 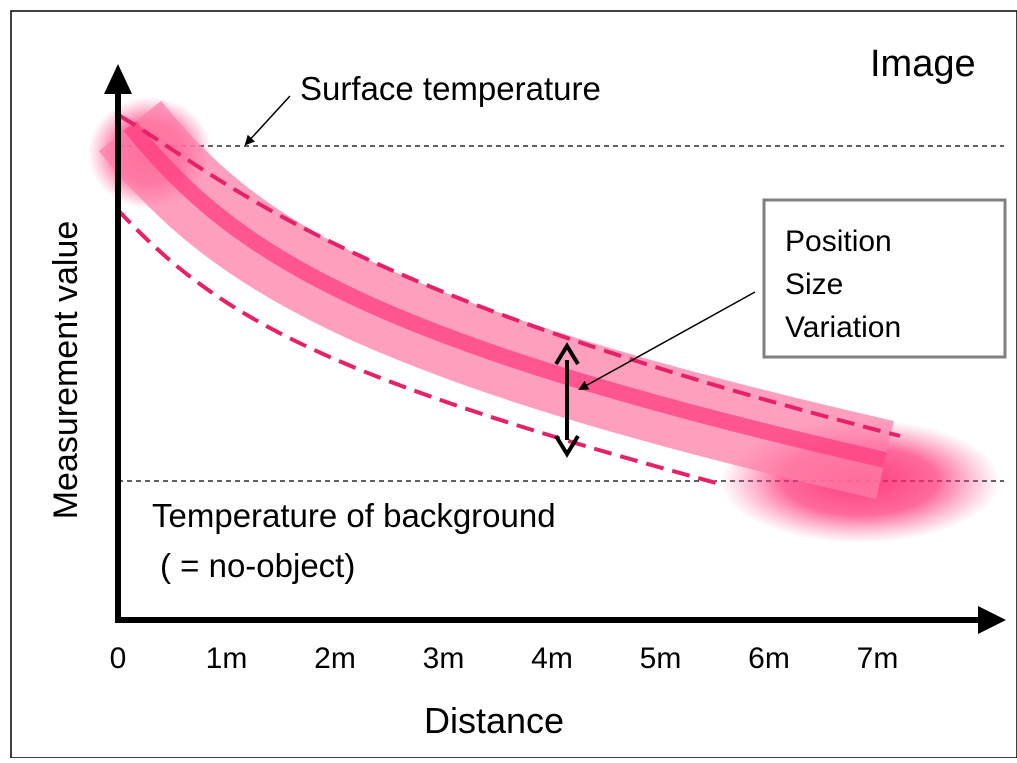 What do you see at coordinates (552, 658) in the screenshot?
I see `x-tick-label: 4m` at bounding box center [552, 658].